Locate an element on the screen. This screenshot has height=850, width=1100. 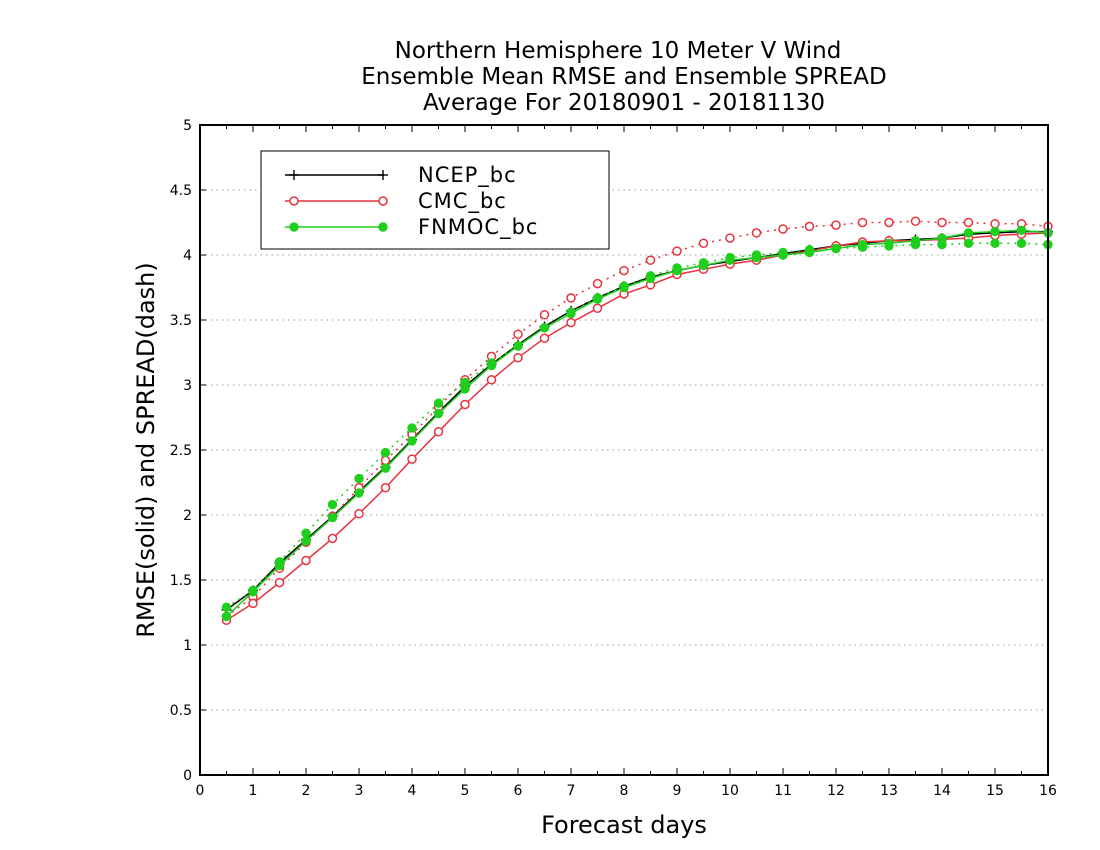
x-tick-label: 1 is located at coordinates (253, 791).